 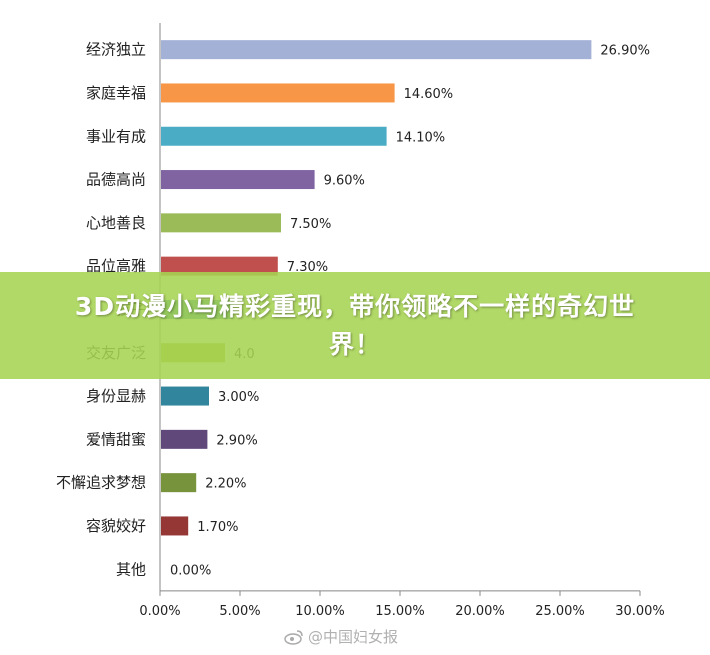 I want to click on headline-text: 3D动漫小马精彩重现，带你领略不一样的奇幻世界！, so click(x=355, y=325).